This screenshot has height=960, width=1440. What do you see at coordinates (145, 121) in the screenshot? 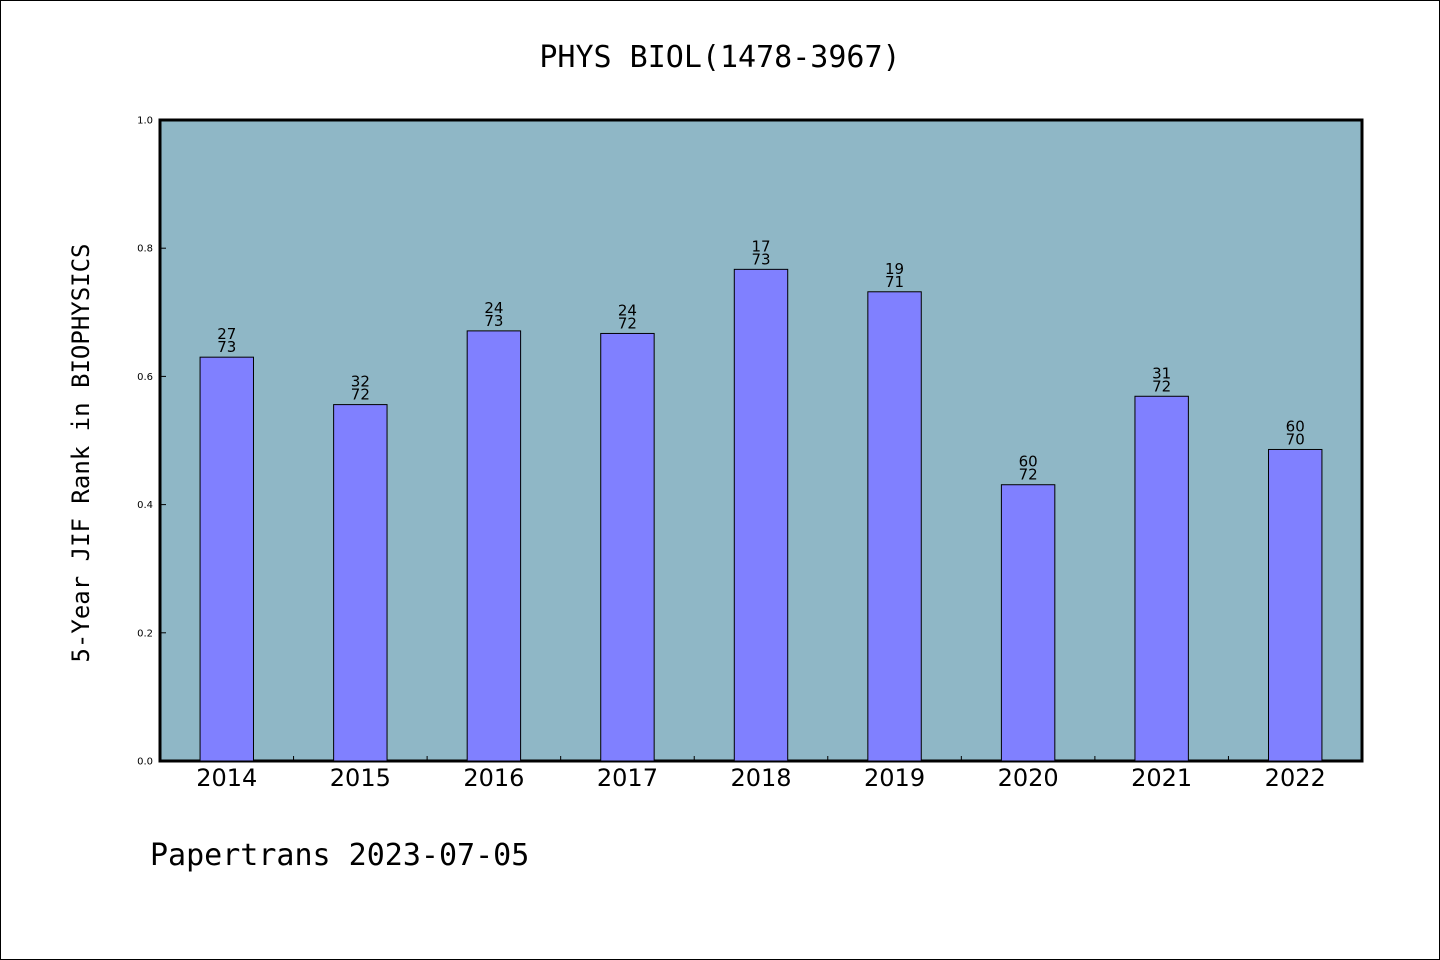
I see `y-tick-label: 1.0` at bounding box center [145, 121].